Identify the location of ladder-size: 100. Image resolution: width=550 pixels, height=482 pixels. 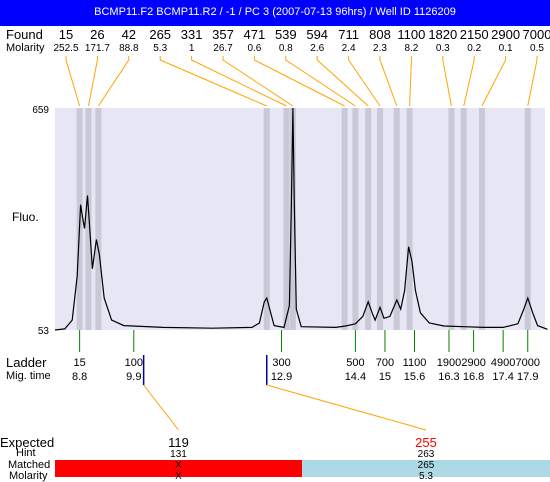
(134, 363).